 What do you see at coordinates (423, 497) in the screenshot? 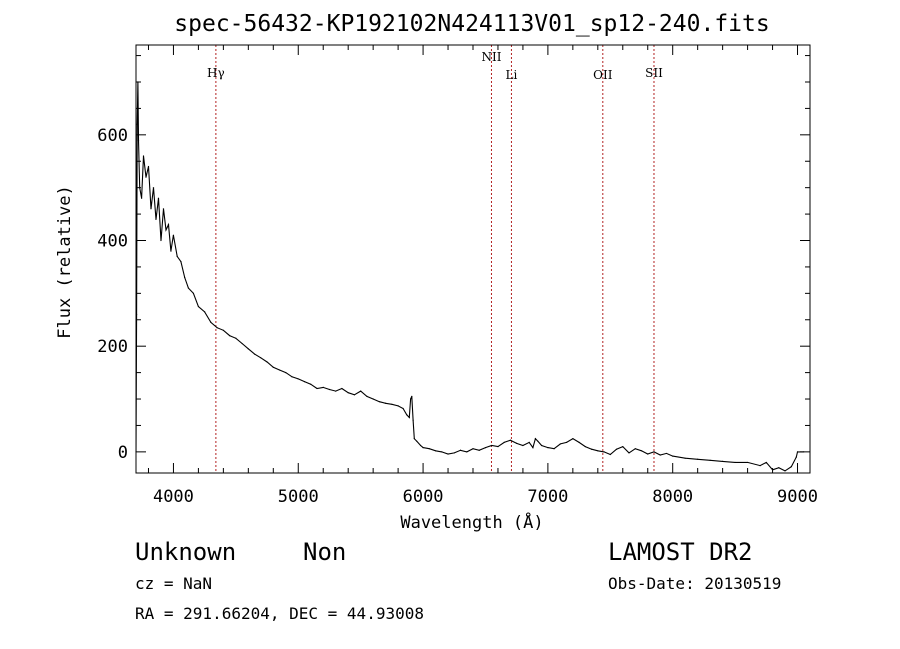
I see `x-tick-label: 6000` at bounding box center [423, 497].